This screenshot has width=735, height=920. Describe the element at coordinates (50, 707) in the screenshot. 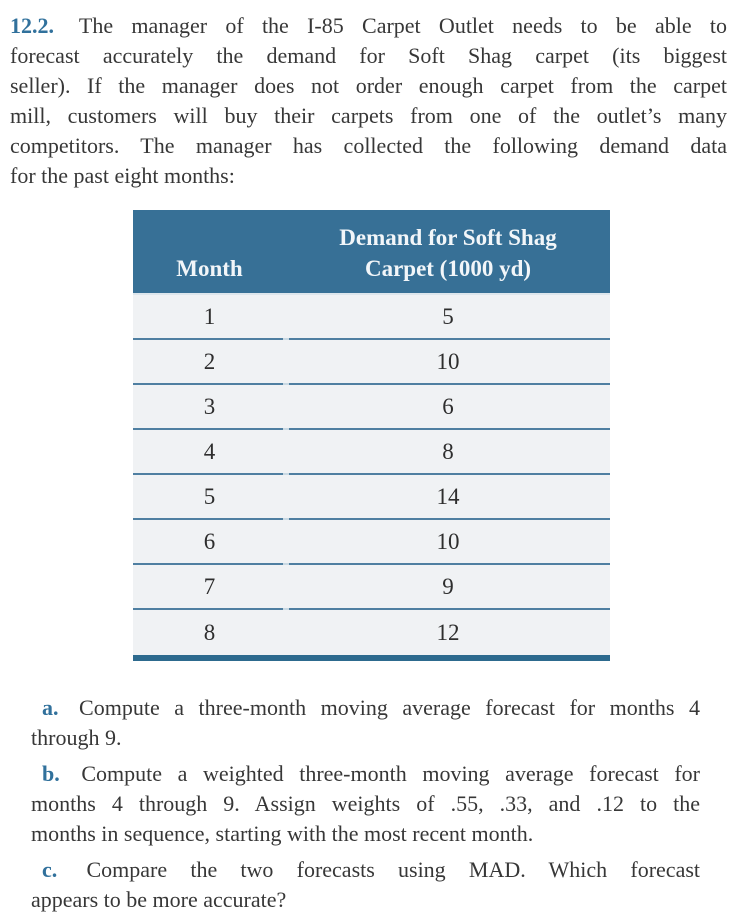

I see `question-a-label: a.` at that location.